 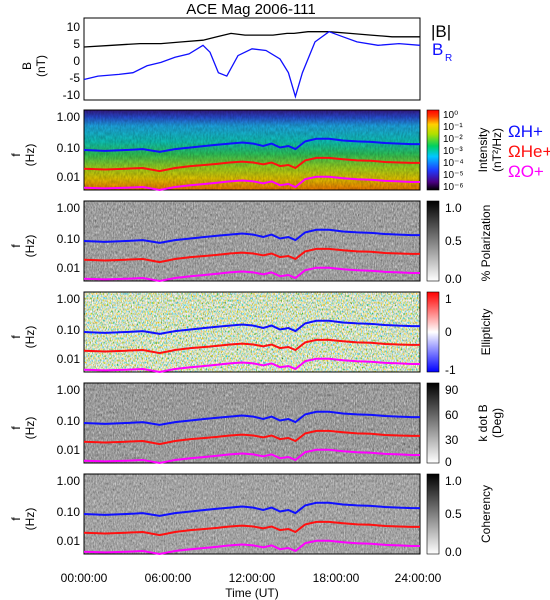 I want to click on colorbar-tick-label: 10⁻⁶, so click(x=453, y=187).